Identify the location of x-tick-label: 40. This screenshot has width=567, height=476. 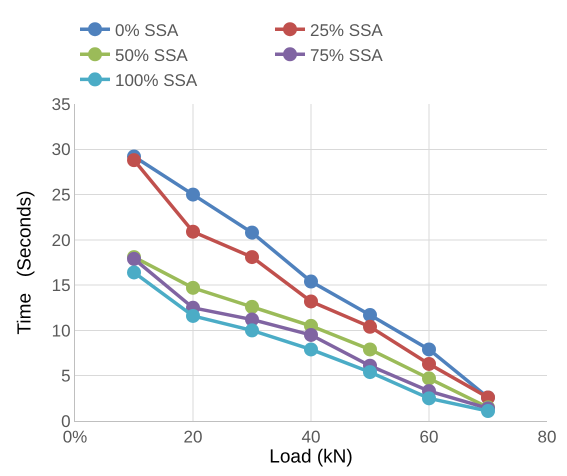
(311, 436).